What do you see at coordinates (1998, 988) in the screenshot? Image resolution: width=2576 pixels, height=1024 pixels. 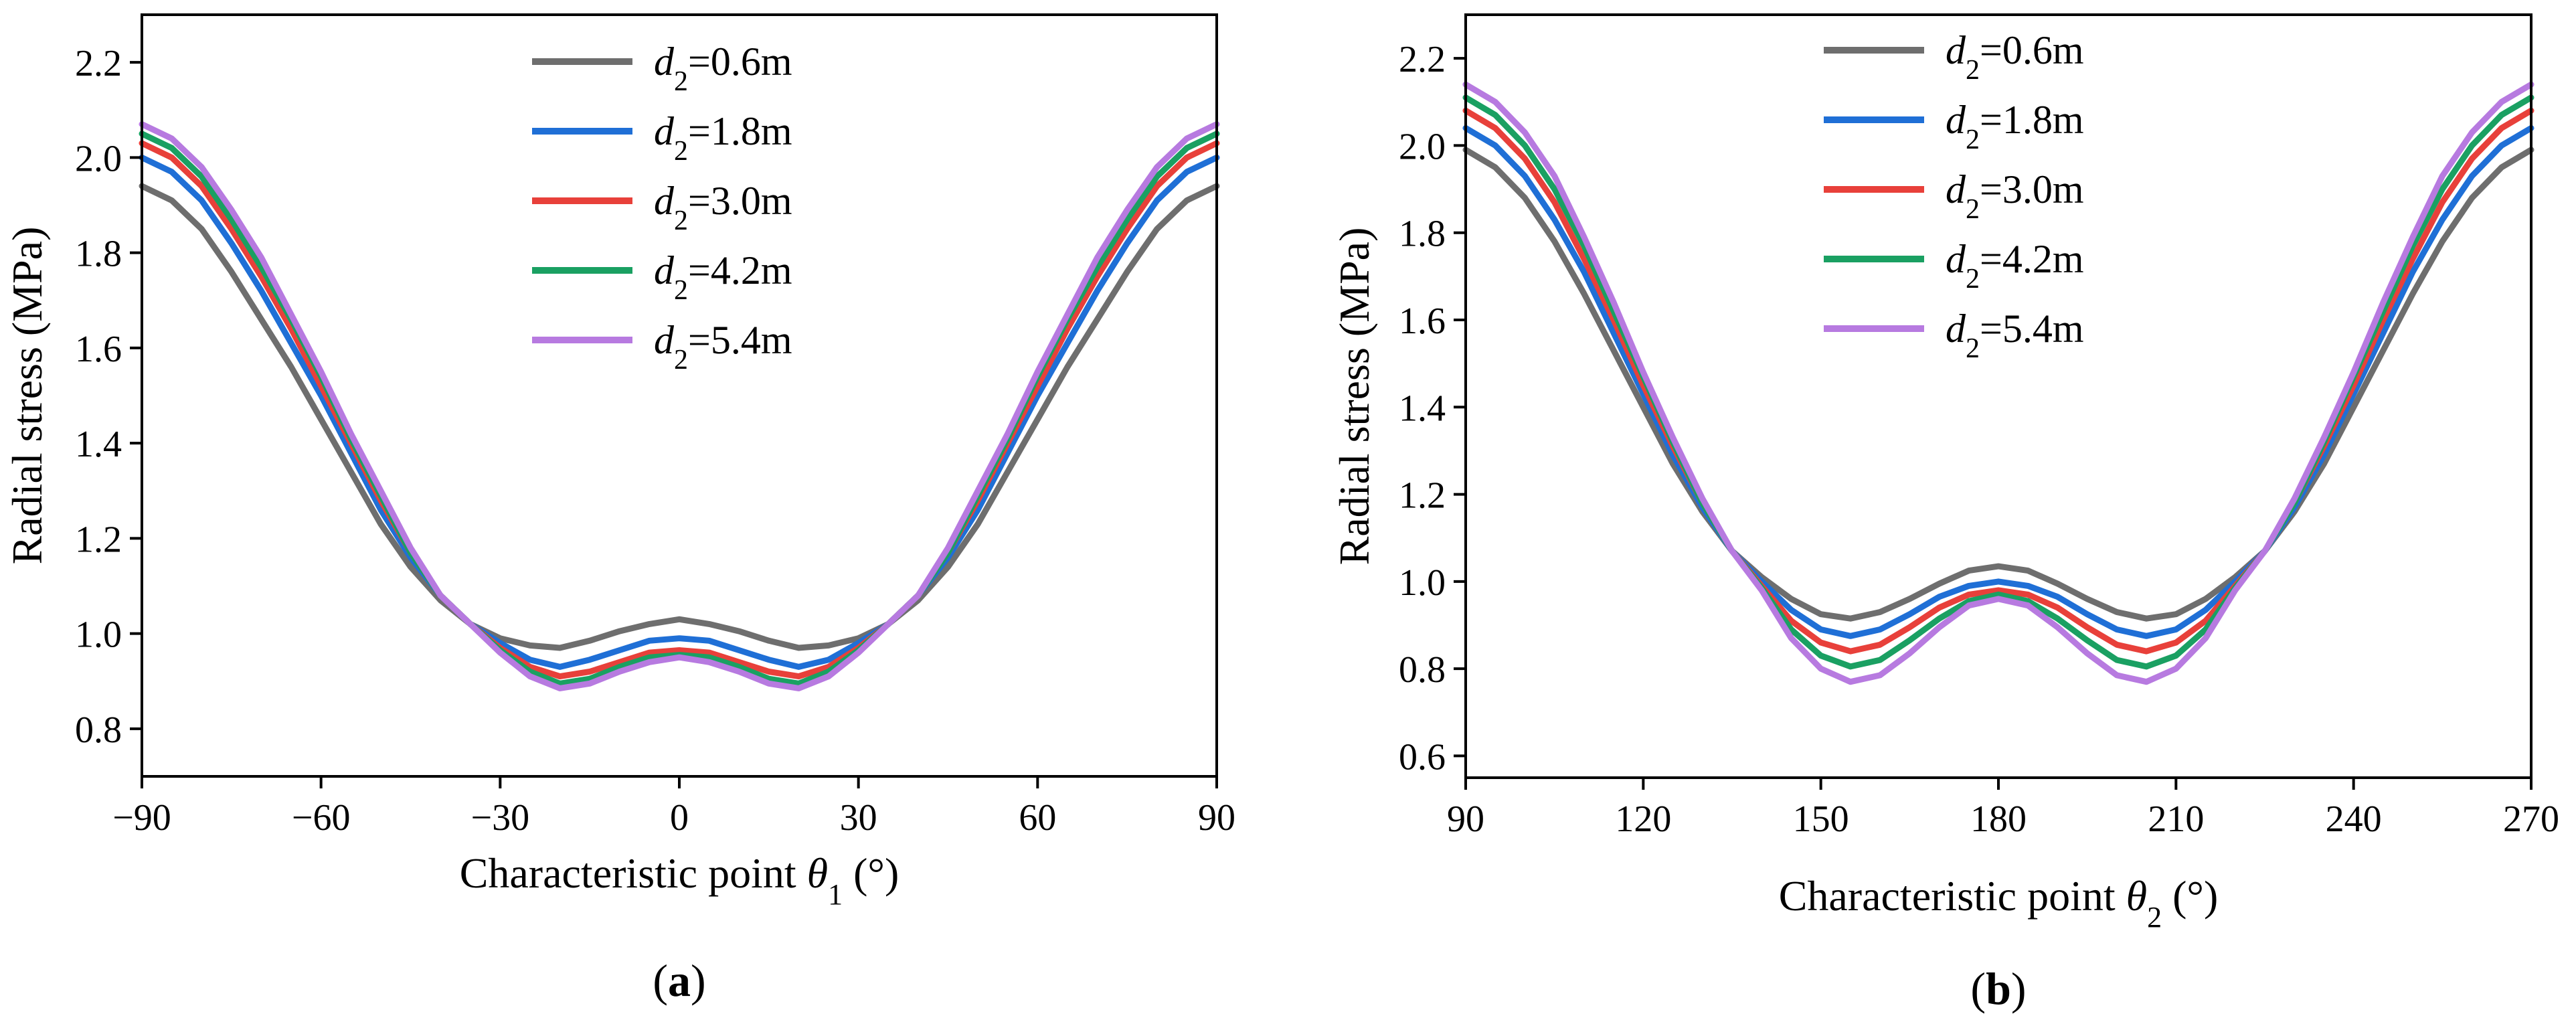 I see `panel-label: (b)` at bounding box center [1998, 988].